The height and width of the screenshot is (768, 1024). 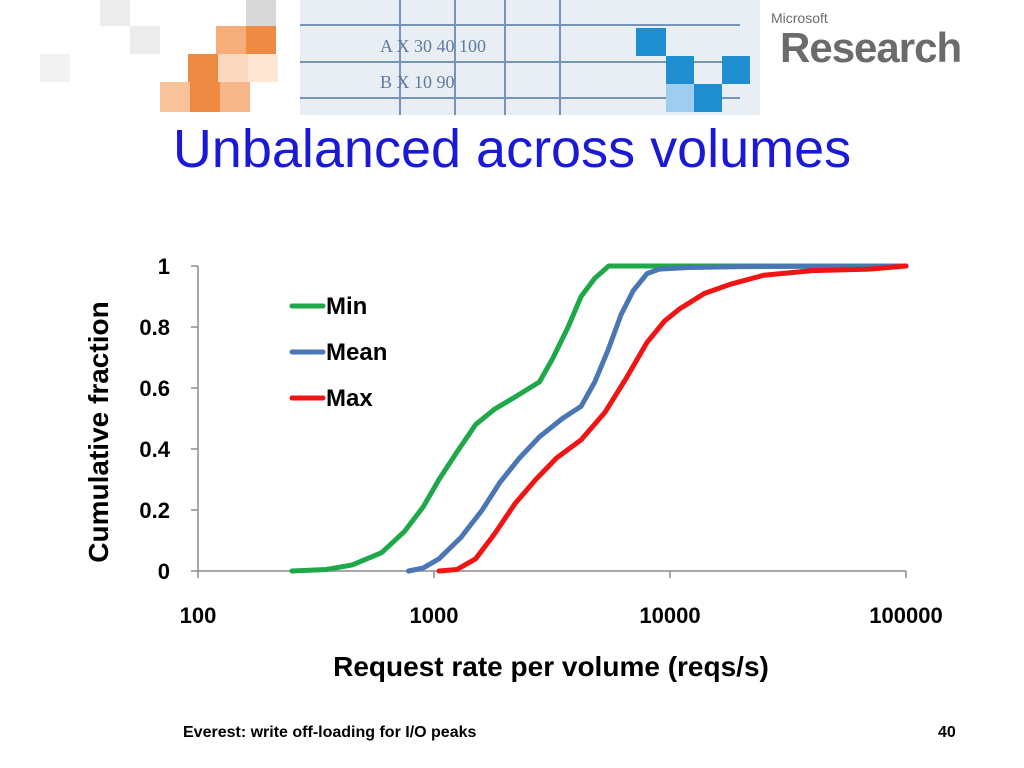 I want to click on legend-label-max: Max, so click(x=349, y=398).